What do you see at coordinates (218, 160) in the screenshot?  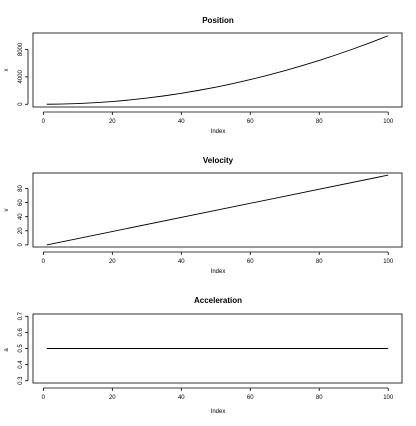 I see `velocity-title: Velocity` at bounding box center [218, 160].